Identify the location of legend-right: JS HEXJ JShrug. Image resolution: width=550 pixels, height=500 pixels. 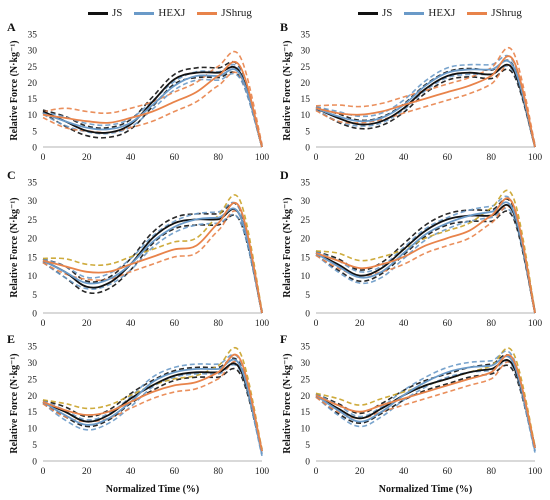
(446, 13).